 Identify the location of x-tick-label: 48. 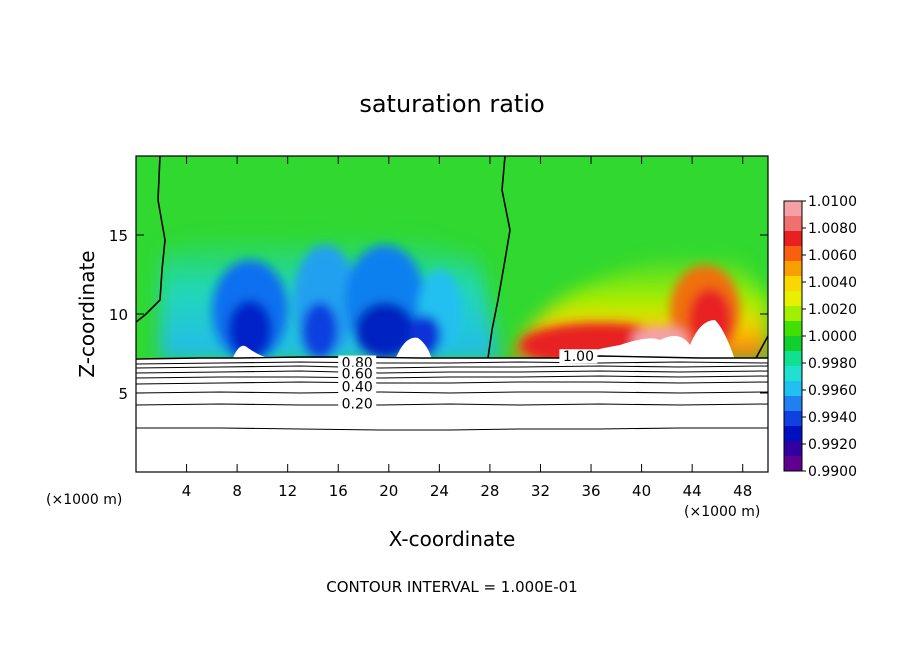
(742, 491).